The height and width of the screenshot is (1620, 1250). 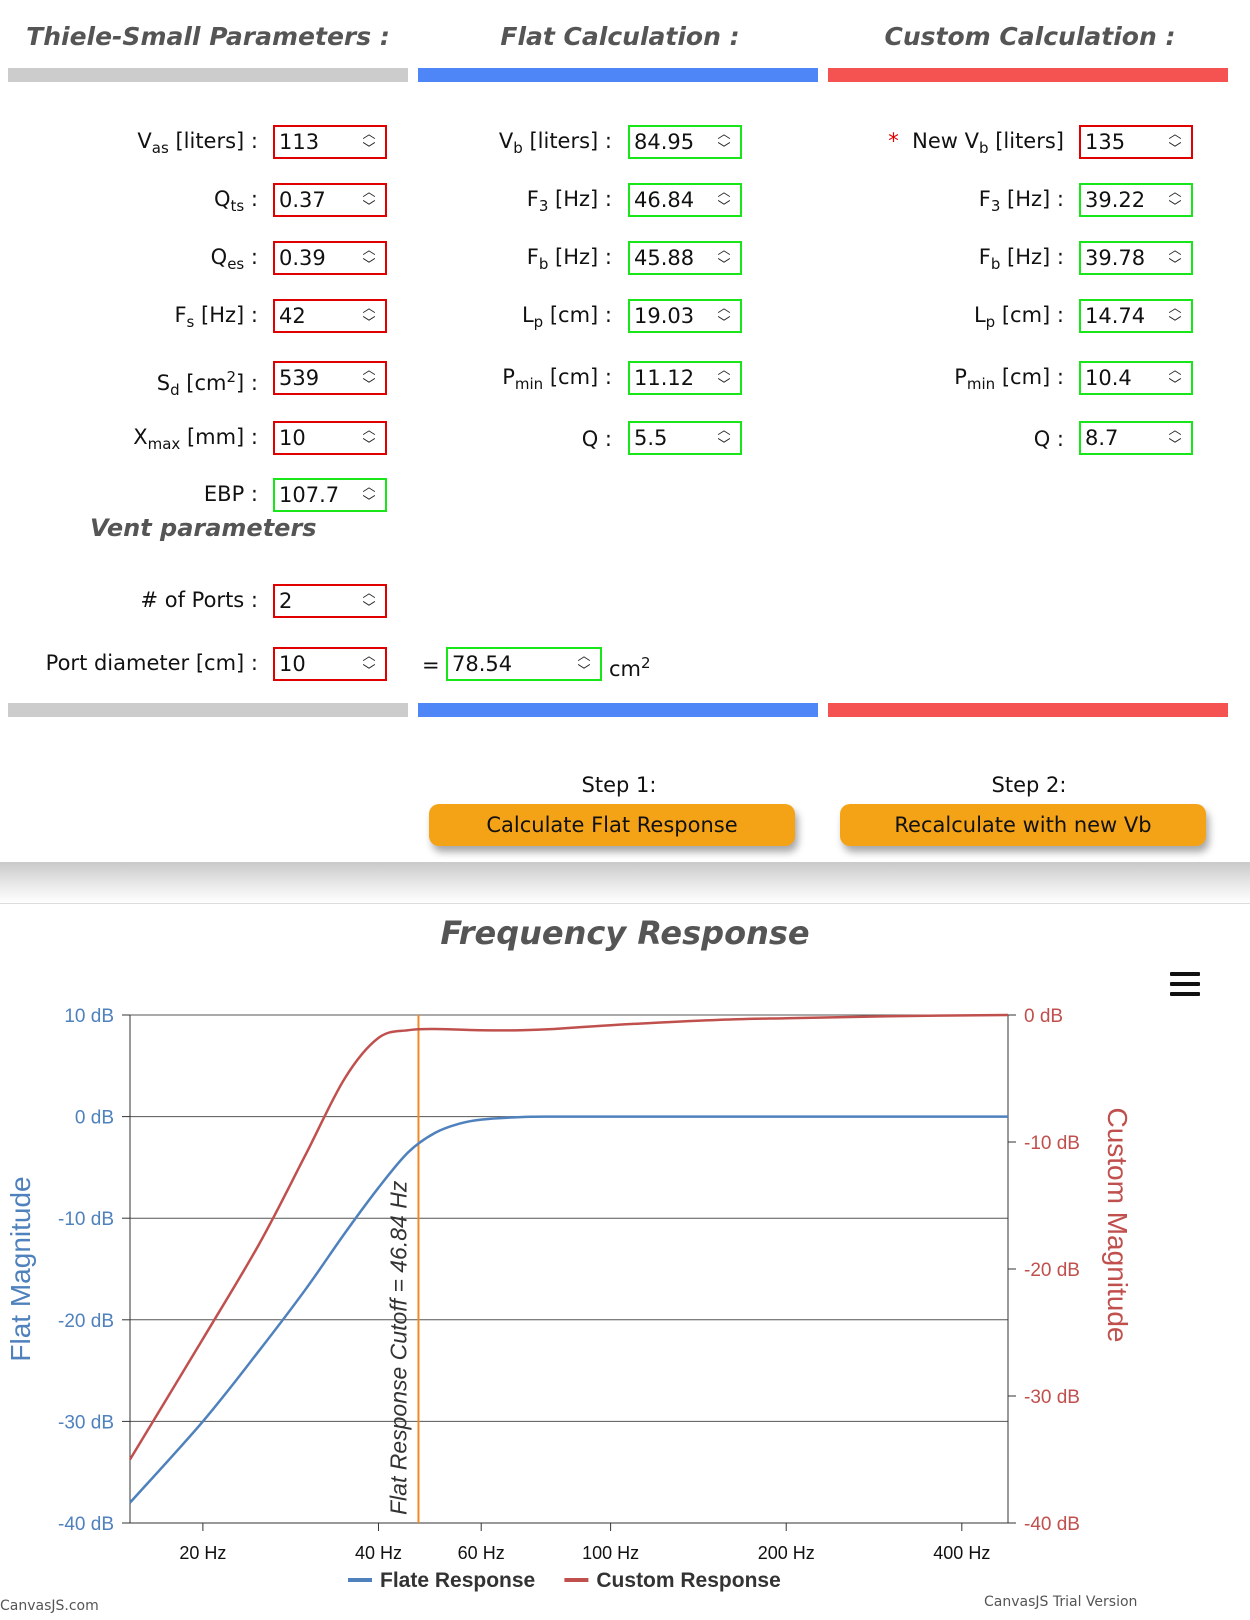 What do you see at coordinates (49, 1606) in the screenshot?
I see `watermark-left: CanvasJS.com` at bounding box center [49, 1606].